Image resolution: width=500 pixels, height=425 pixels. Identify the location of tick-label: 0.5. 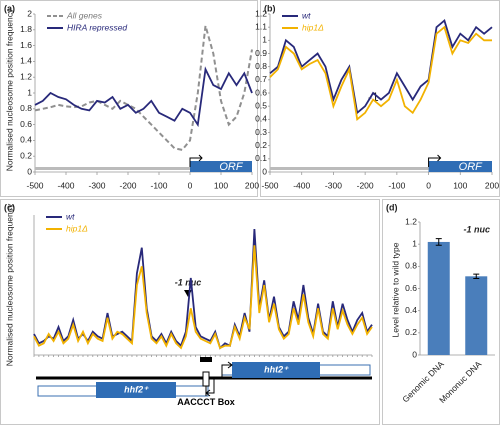
(261, 105).